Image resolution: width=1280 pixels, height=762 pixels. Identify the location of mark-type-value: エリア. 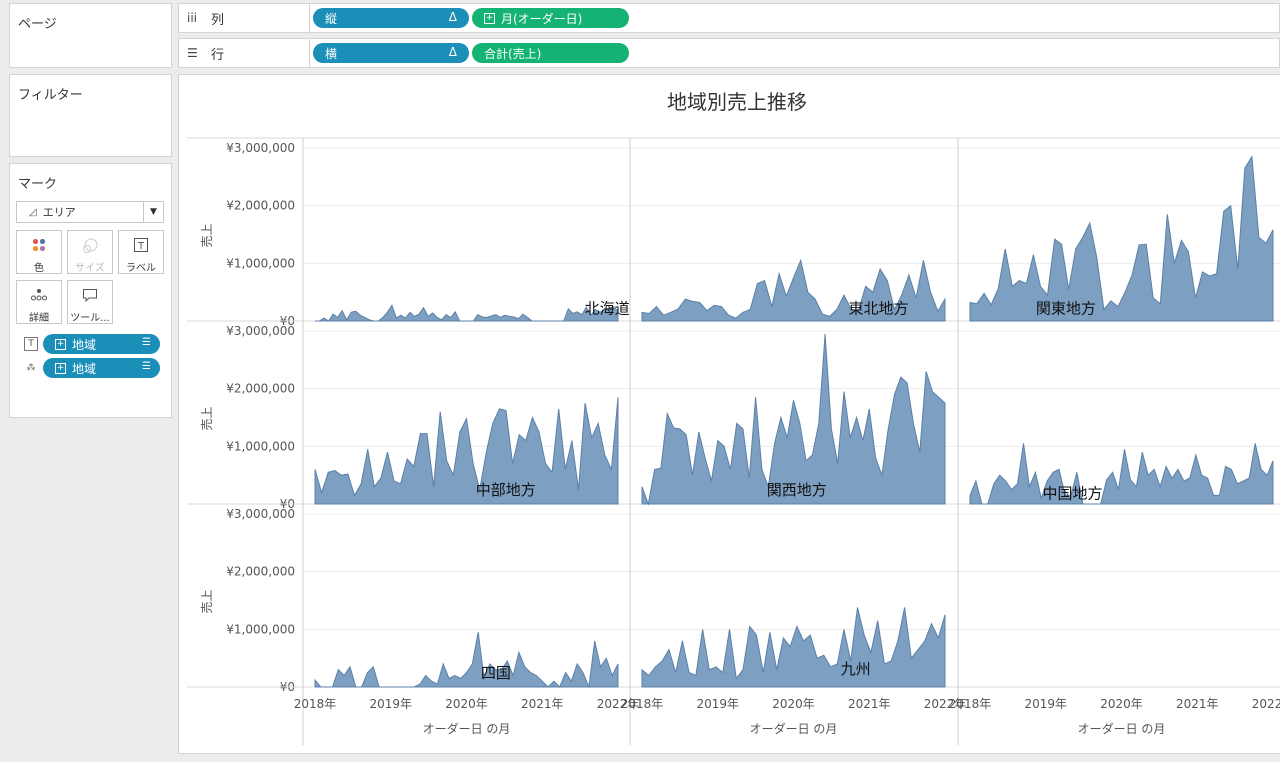
(59, 212).